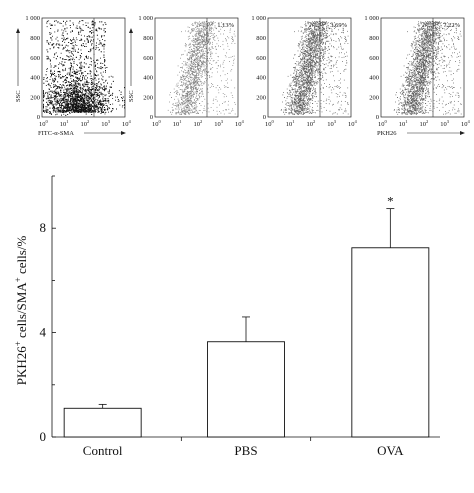  Describe the element at coordinates (421, 133) in the screenshot. I see `flow-x-label: PKH26` at that location.